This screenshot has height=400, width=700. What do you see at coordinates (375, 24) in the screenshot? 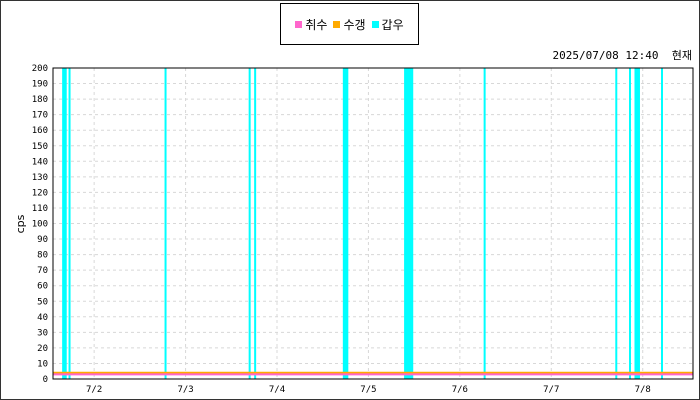
I see `legend-swatch-rain` at bounding box center [375, 24].